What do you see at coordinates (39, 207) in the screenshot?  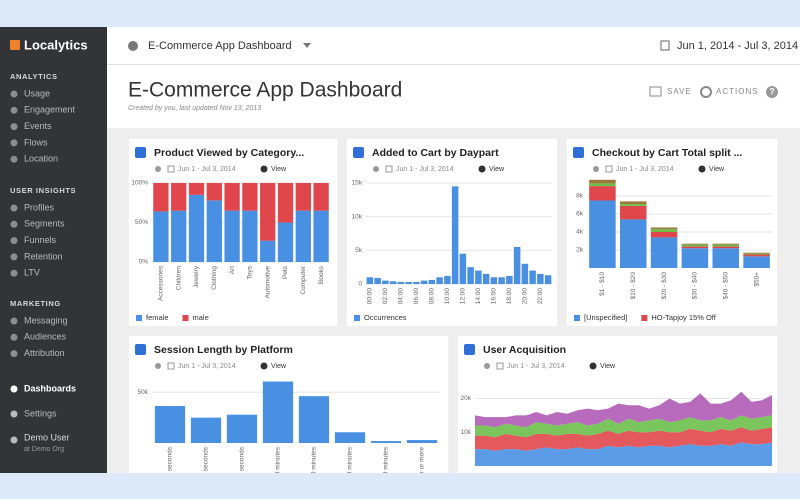 I see `nav-item: Profiles` at bounding box center [39, 207].